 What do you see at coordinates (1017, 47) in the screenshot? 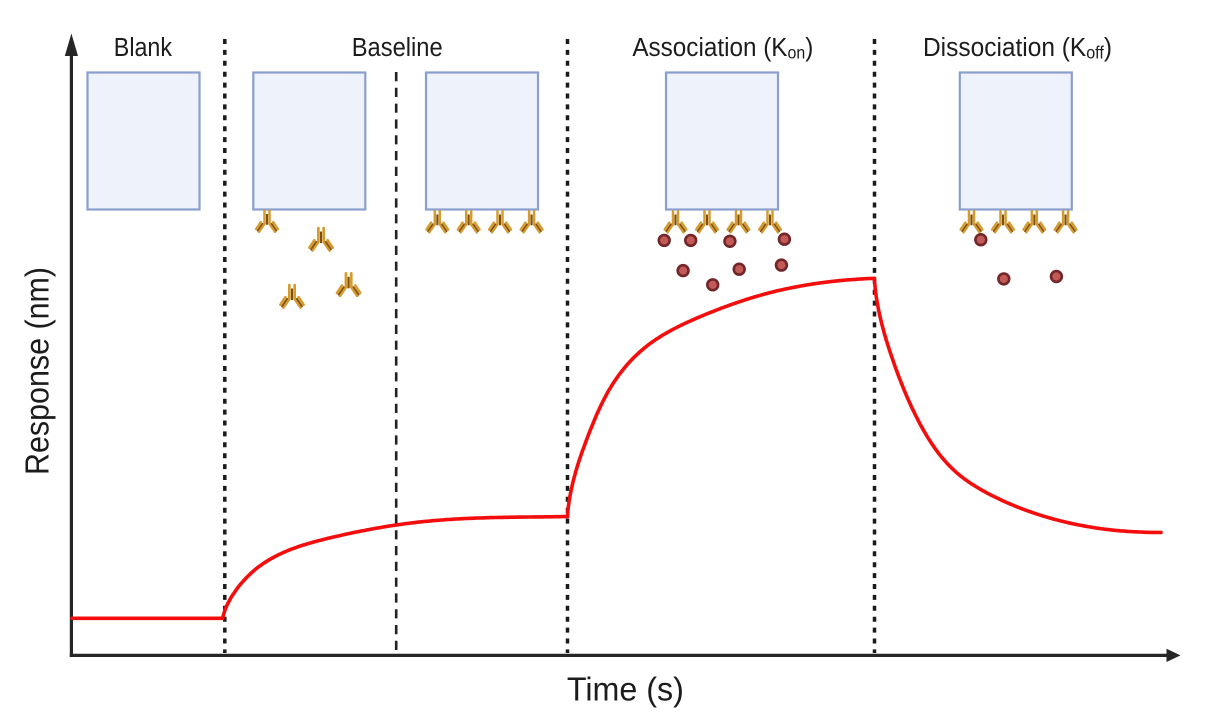
I see `svg-text: Dissociation (Koff)` at bounding box center [1017, 47].